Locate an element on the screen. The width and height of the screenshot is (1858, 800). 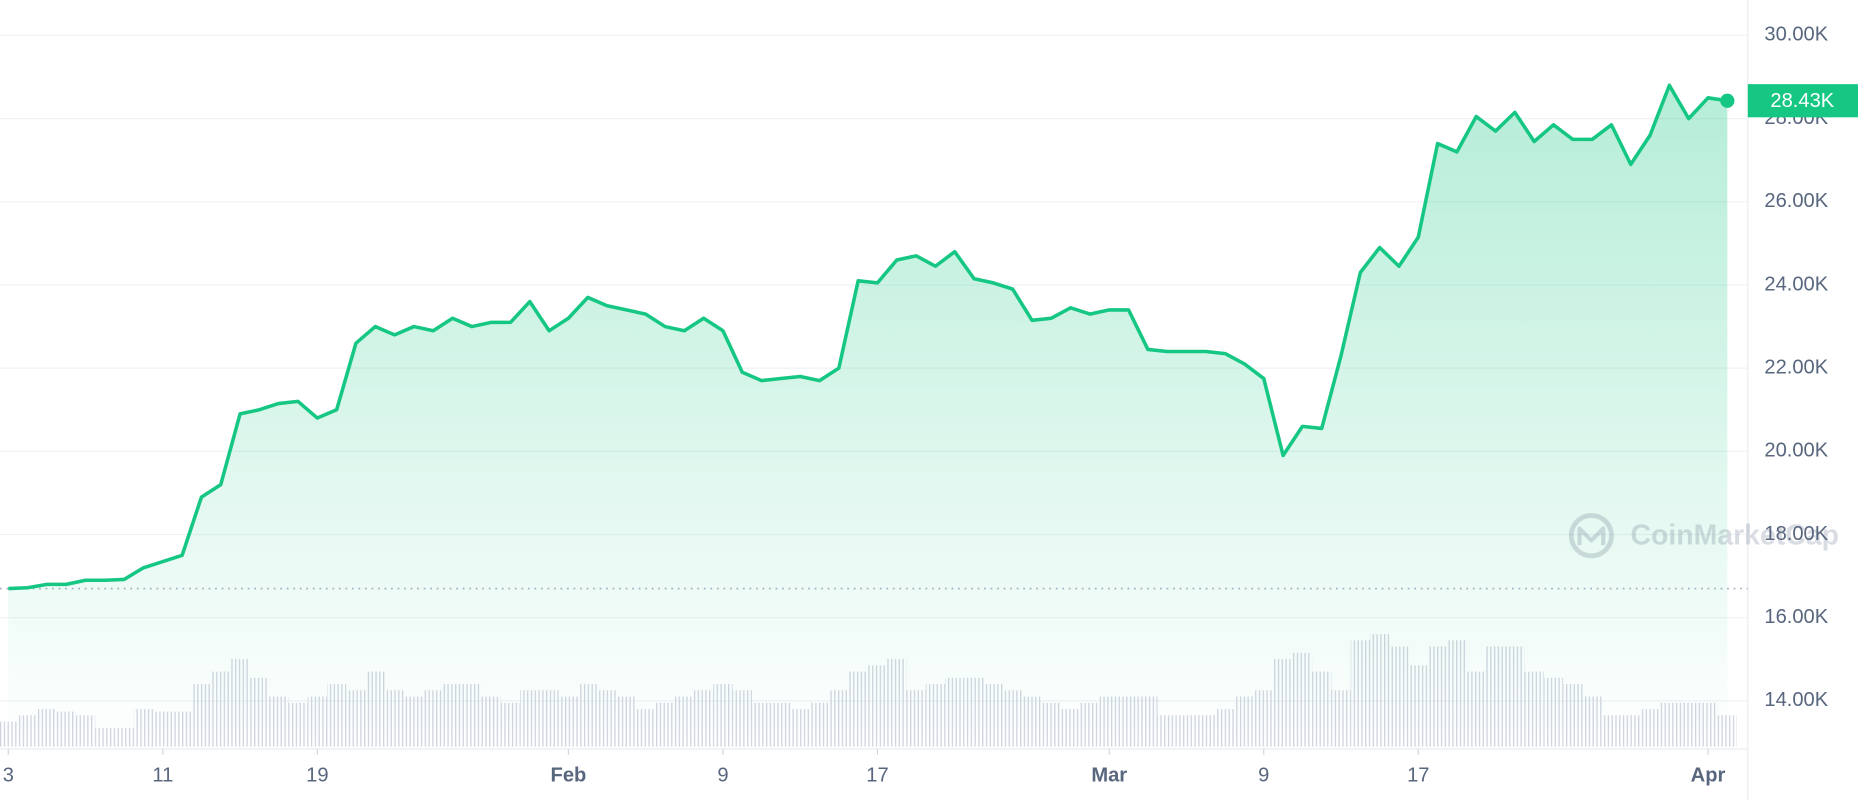
x-tick-label: 11 is located at coordinates (162, 776).